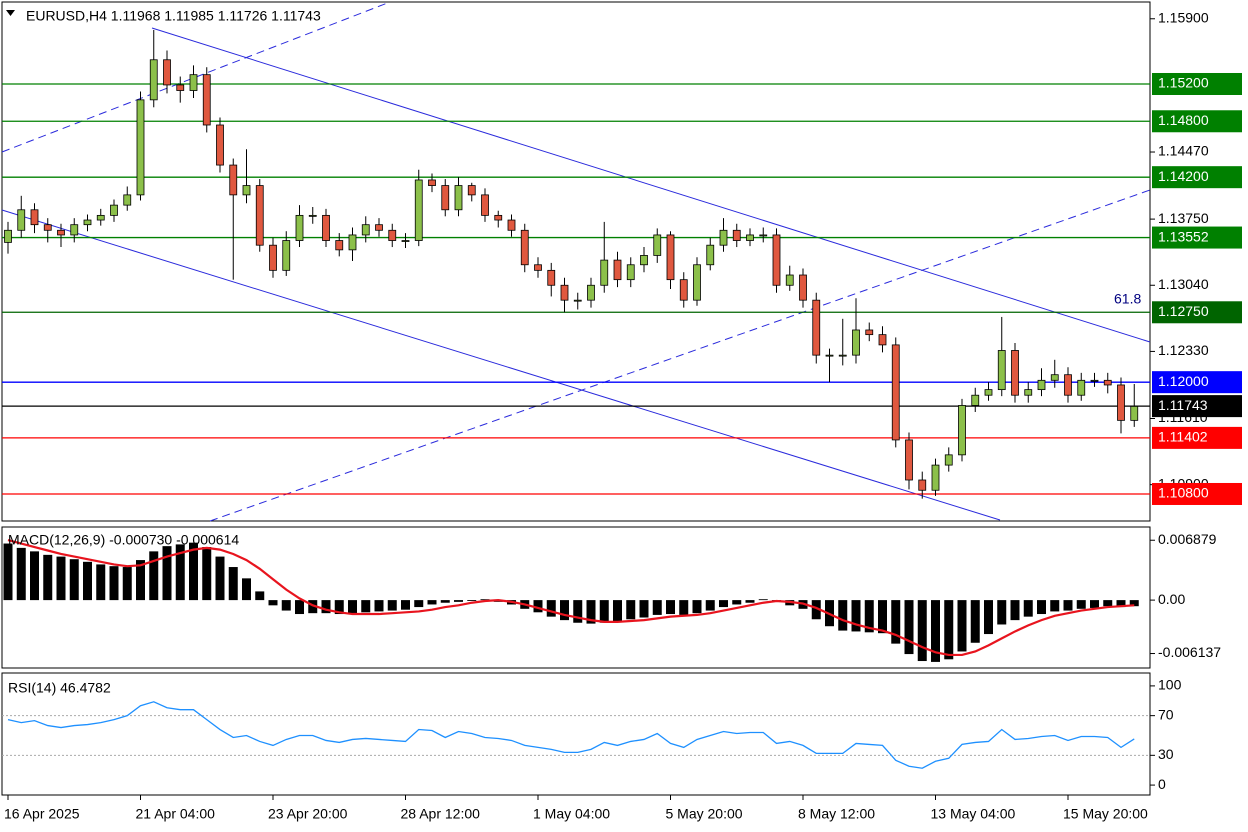 This screenshot has height=832, width=1248. I want to click on y-tick-label: 70, so click(1166, 714).